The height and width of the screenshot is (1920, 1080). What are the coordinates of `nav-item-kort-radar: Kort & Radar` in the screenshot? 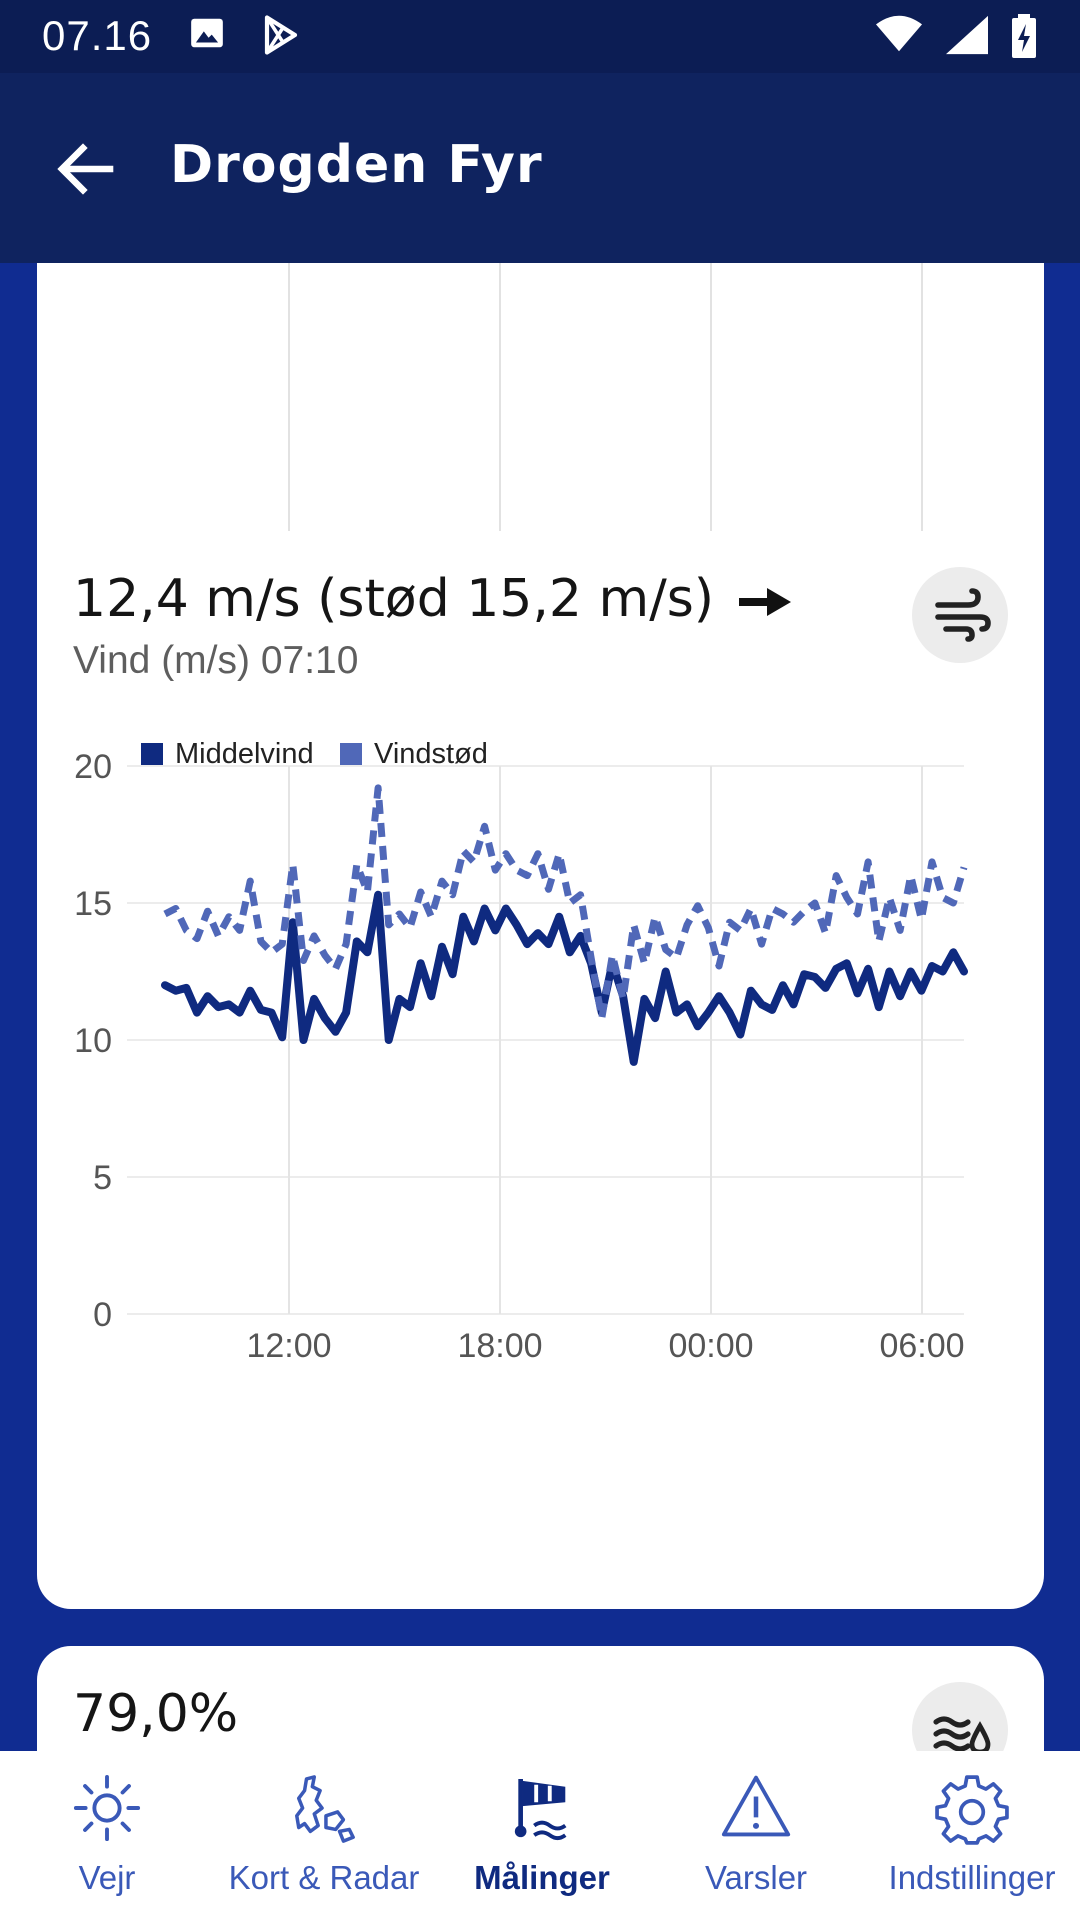 It's located at (324, 1835).